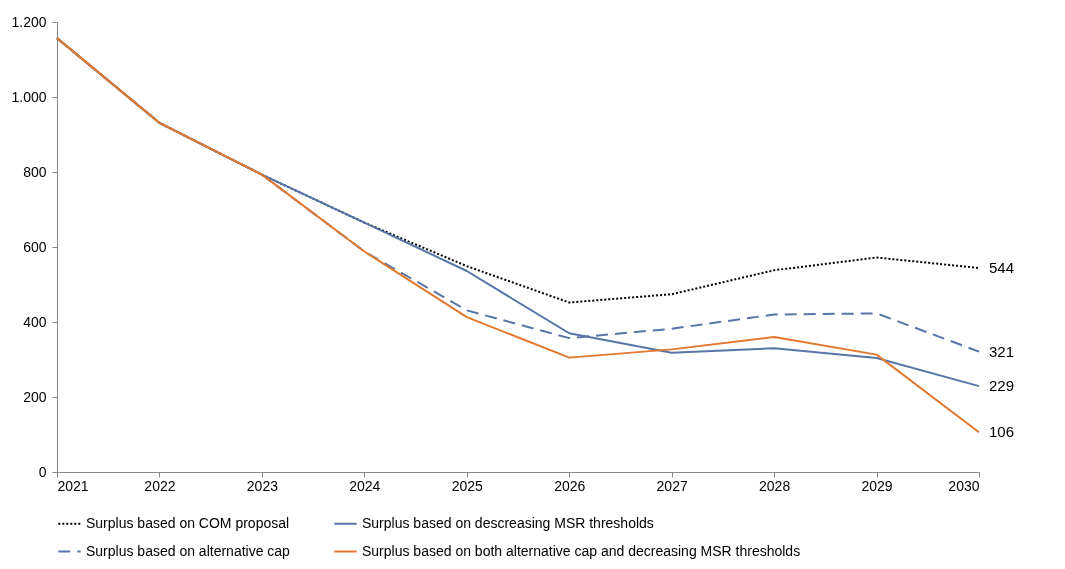 The height and width of the screenshot is (569, 1065). Describe the element at coordinates (29, 21) in the screenshot. I see `y-tick-label: 1.200` at that location.